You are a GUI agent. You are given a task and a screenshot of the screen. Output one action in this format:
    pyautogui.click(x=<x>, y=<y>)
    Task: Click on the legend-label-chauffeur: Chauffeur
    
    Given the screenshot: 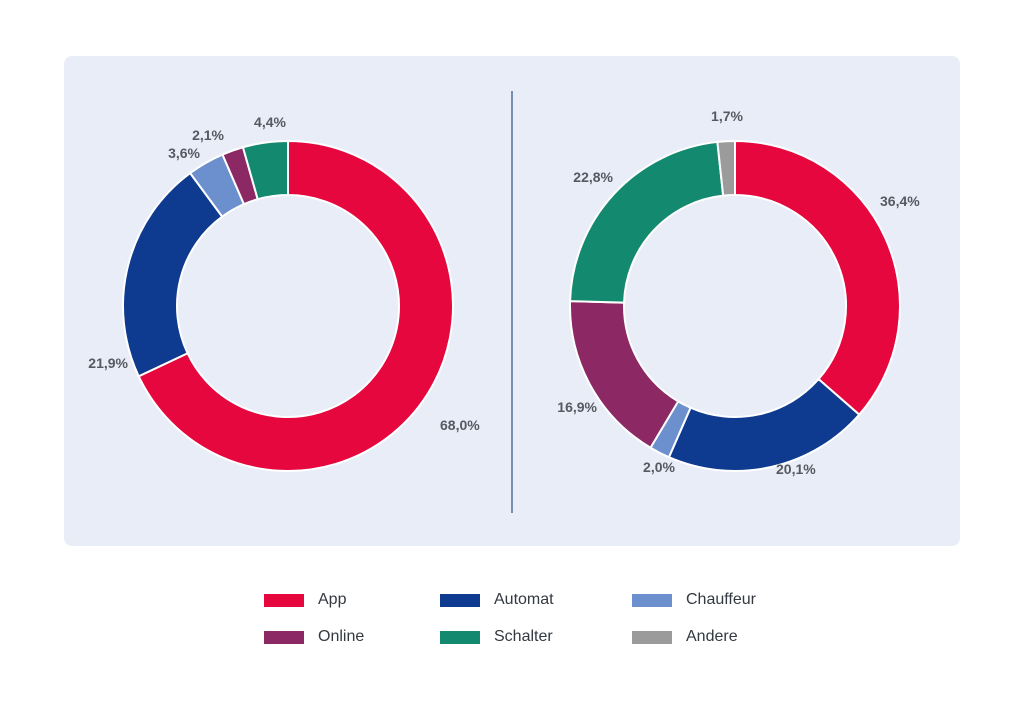 What is the action you would take?
    pyautogui.click(x=721, y=599)
    